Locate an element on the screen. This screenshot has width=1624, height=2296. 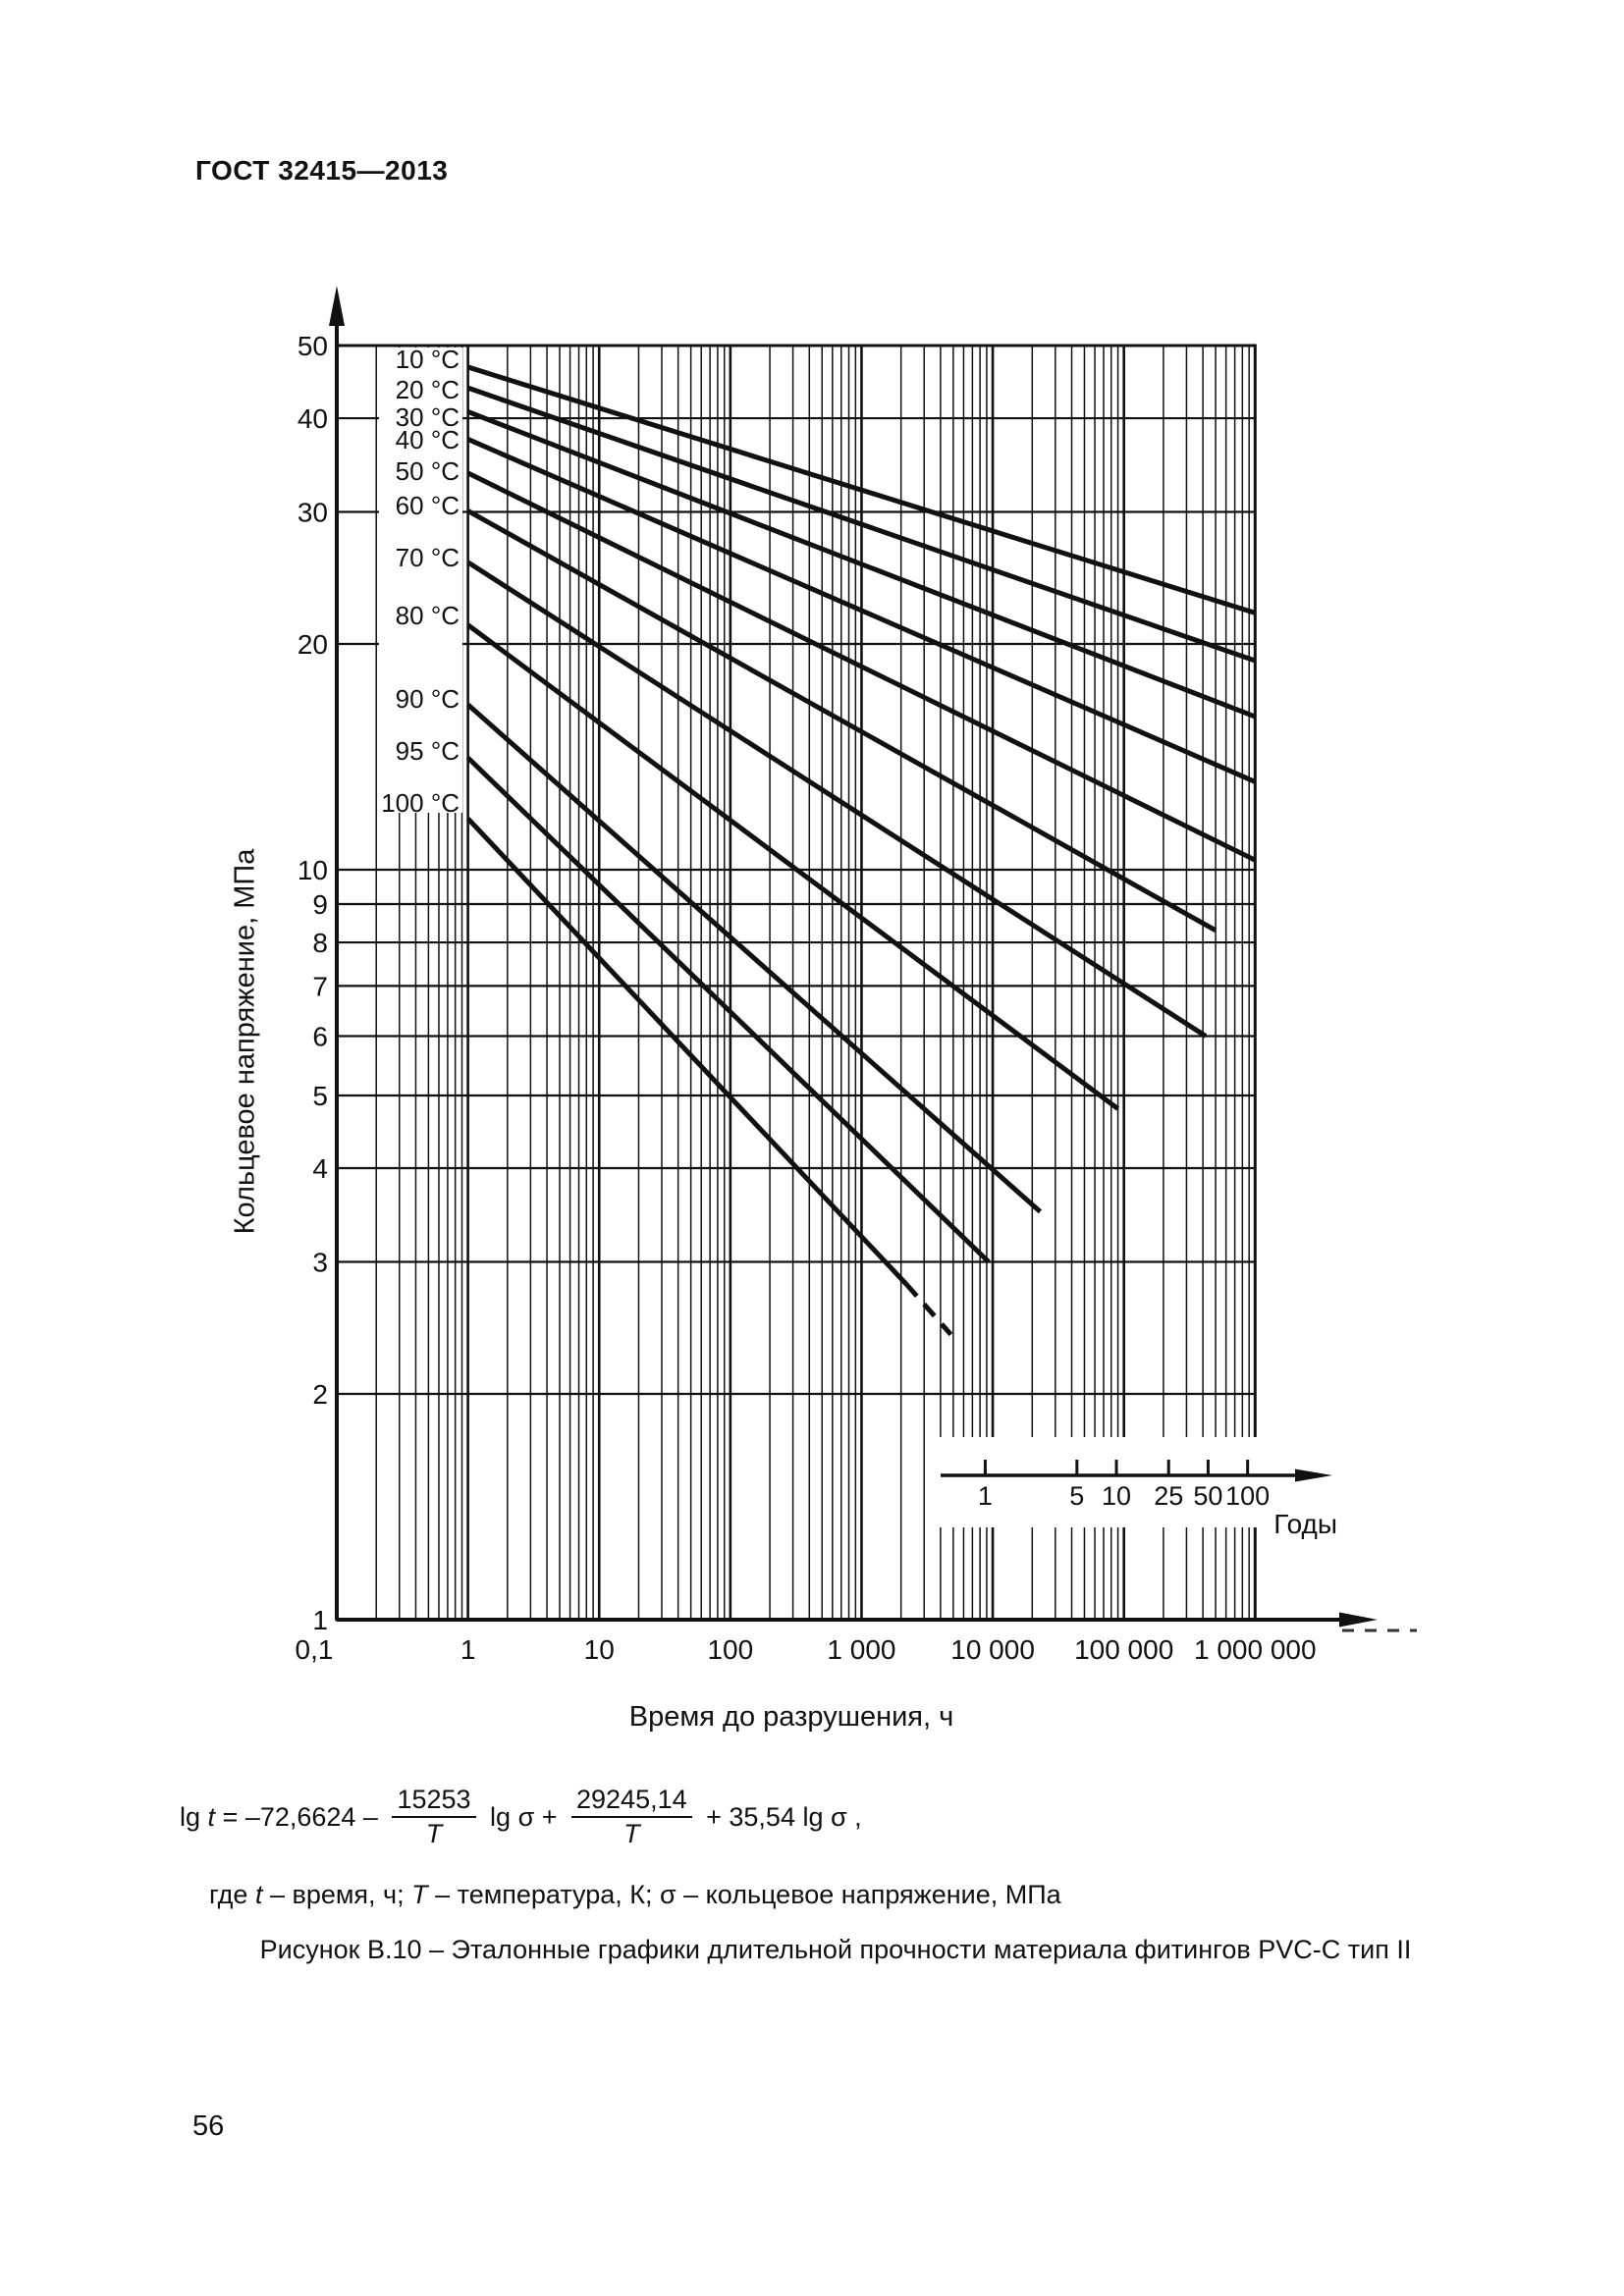
y-tick-label: 8 is located at coordinates (320, 943).